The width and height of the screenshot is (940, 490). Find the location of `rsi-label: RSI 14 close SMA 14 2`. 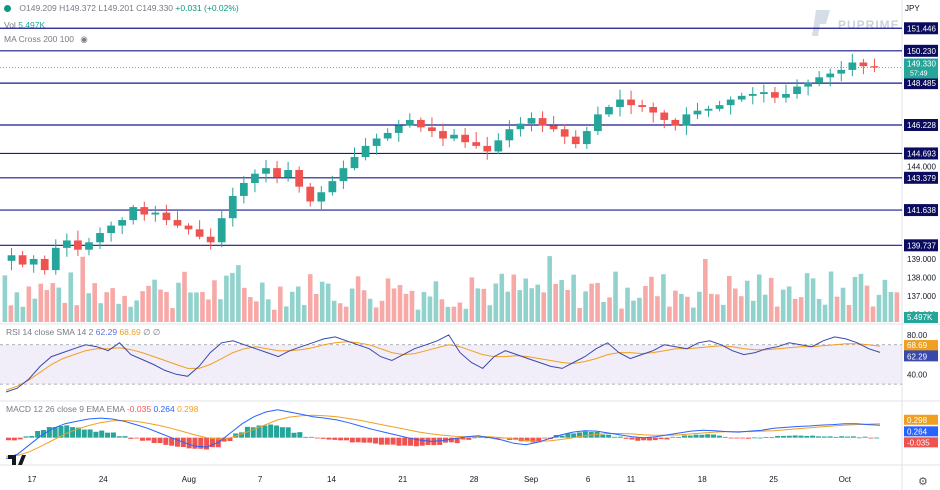

rsi-label: RSI 14 close SMA 14 2 is located at coordinates (50, 332).